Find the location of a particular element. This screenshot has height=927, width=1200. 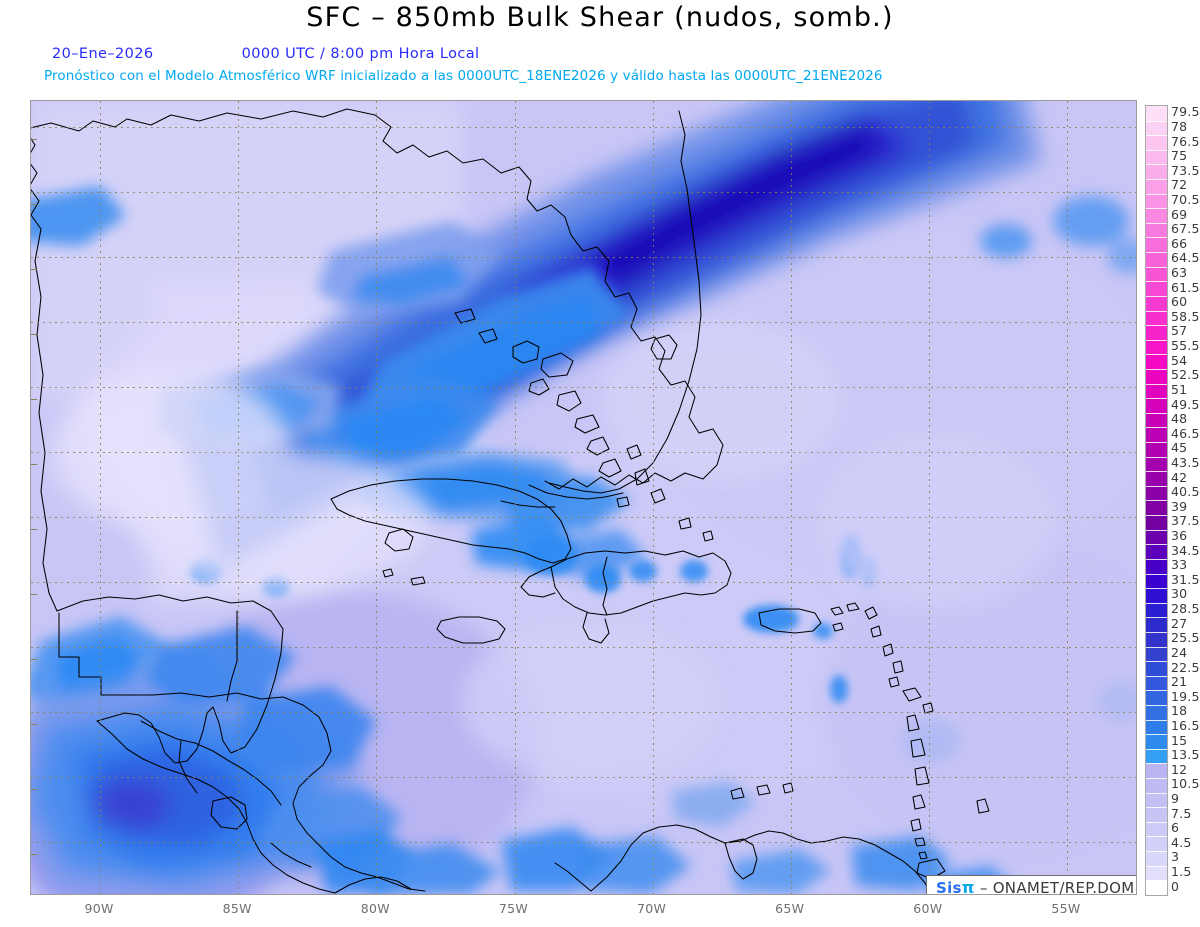

colorbar-tick-label: 0 is located at coordinates (1175, 886).